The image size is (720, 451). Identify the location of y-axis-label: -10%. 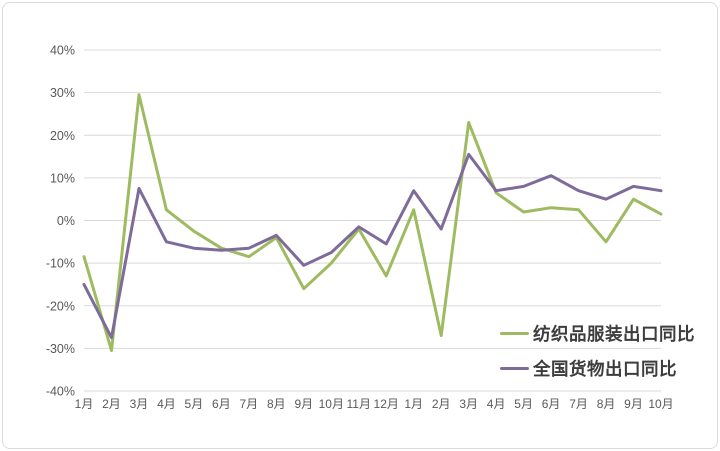
(60, 264).